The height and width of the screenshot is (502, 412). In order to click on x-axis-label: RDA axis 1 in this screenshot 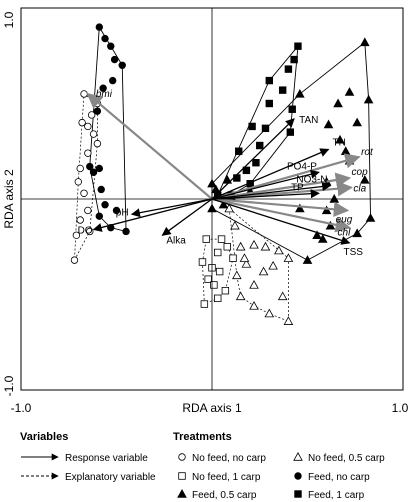, I will do `click(212, 408)`.